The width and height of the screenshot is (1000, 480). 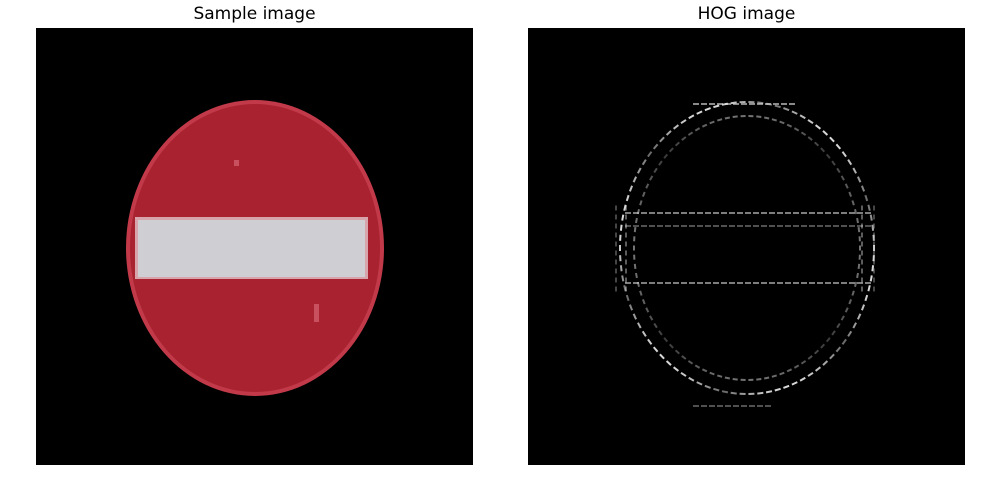 I want to click on sample-image-title: Sample image, so click(x=254, y=14).